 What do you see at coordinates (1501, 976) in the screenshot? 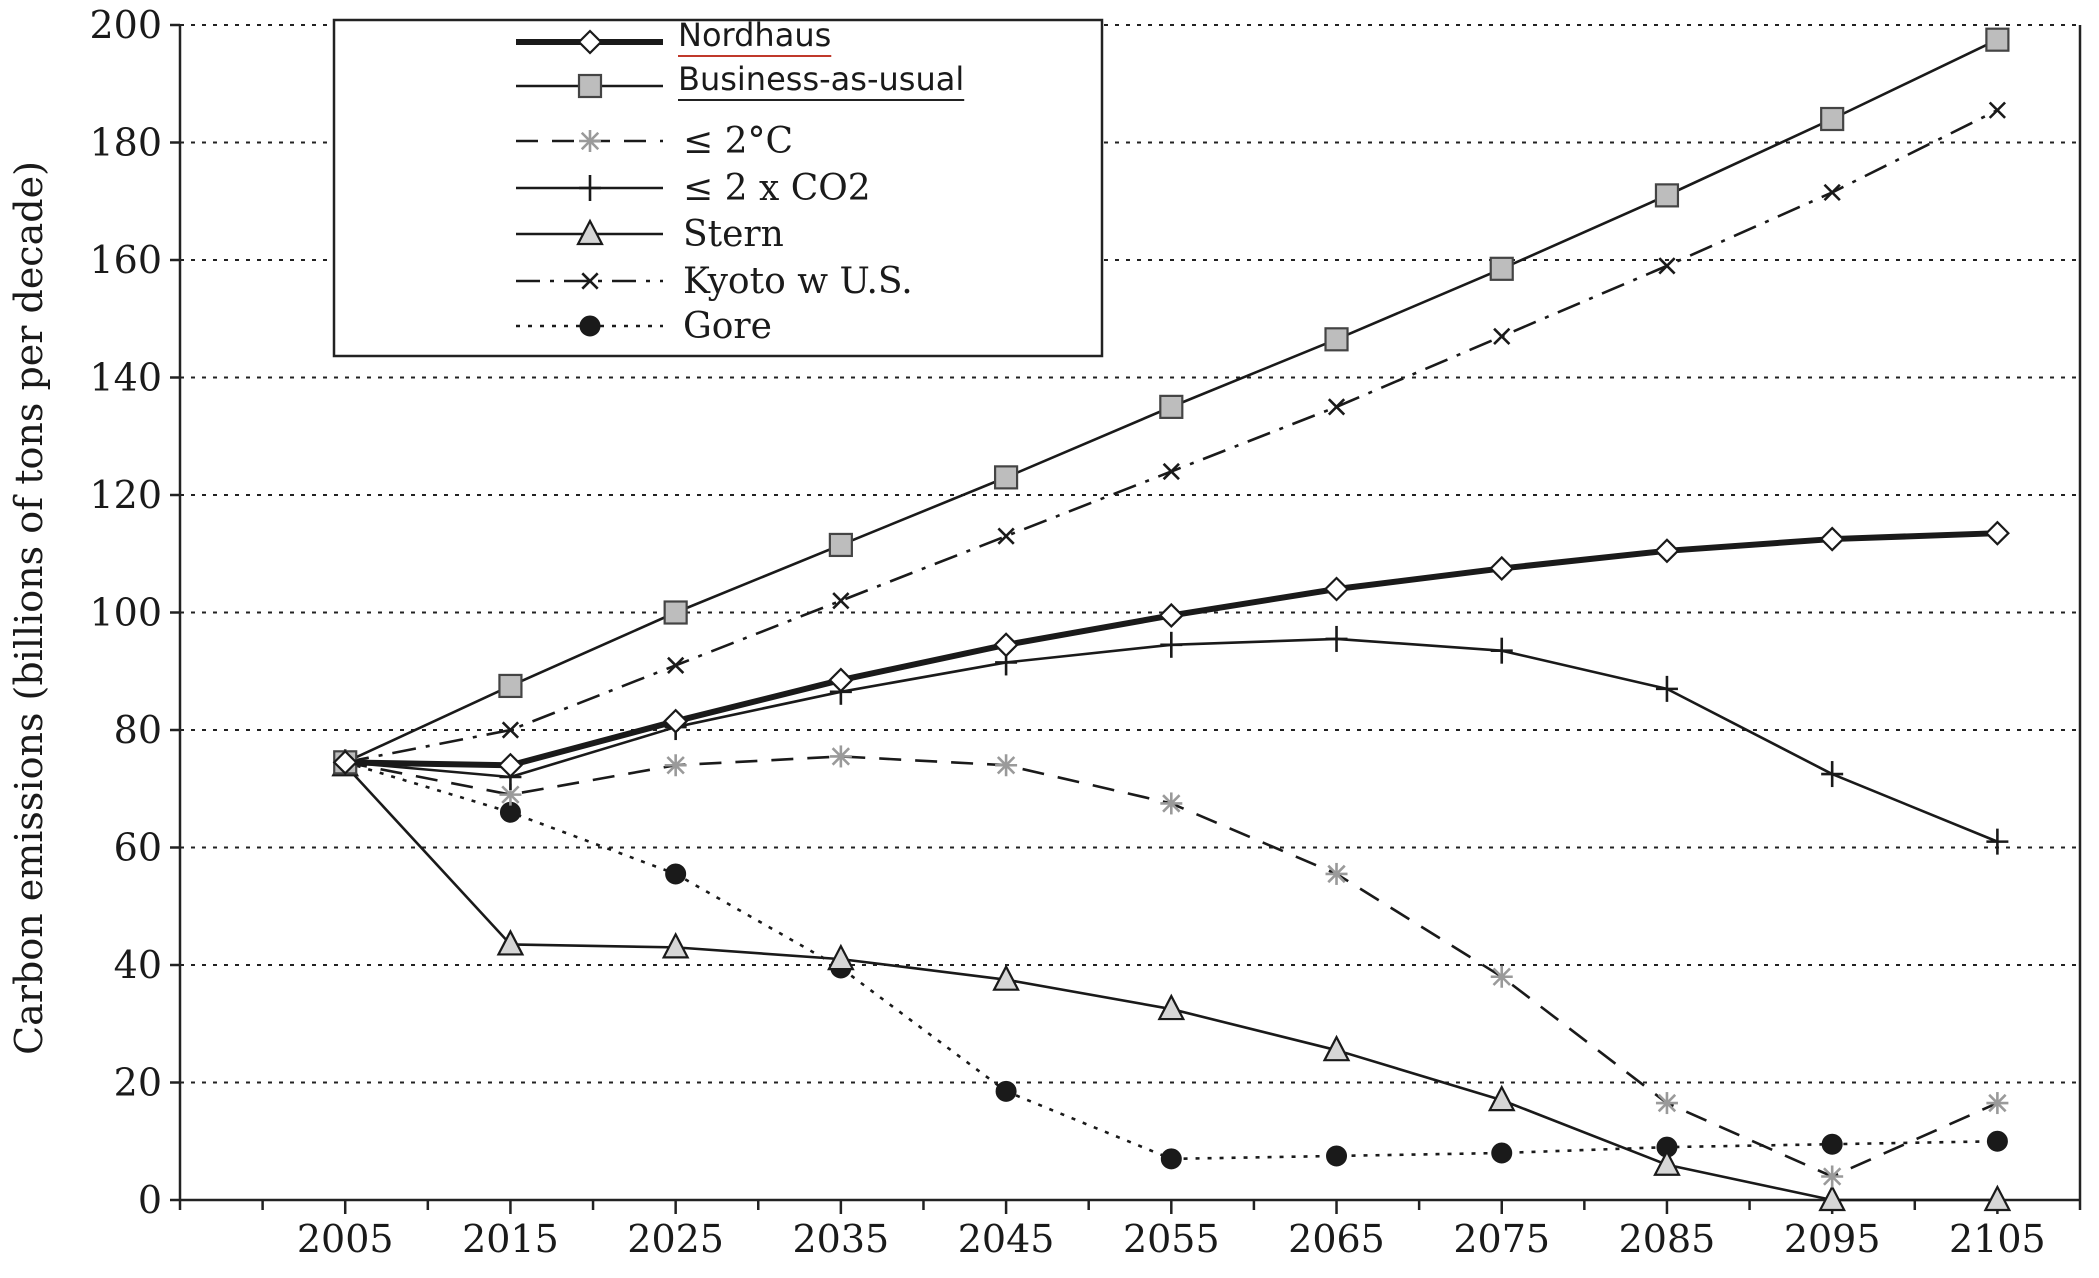
I see `point-2-c-2075` at bounding box center [1501, 976].